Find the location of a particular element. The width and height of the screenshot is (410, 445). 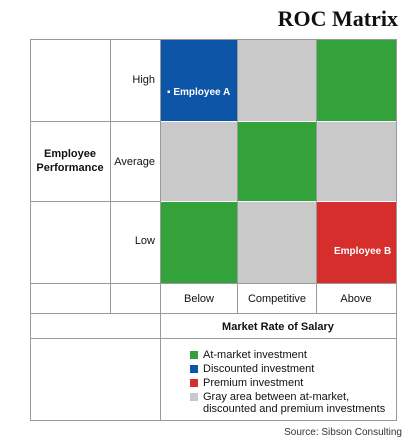

legend-text: Discounted investment is located at coordinates (259, 369).